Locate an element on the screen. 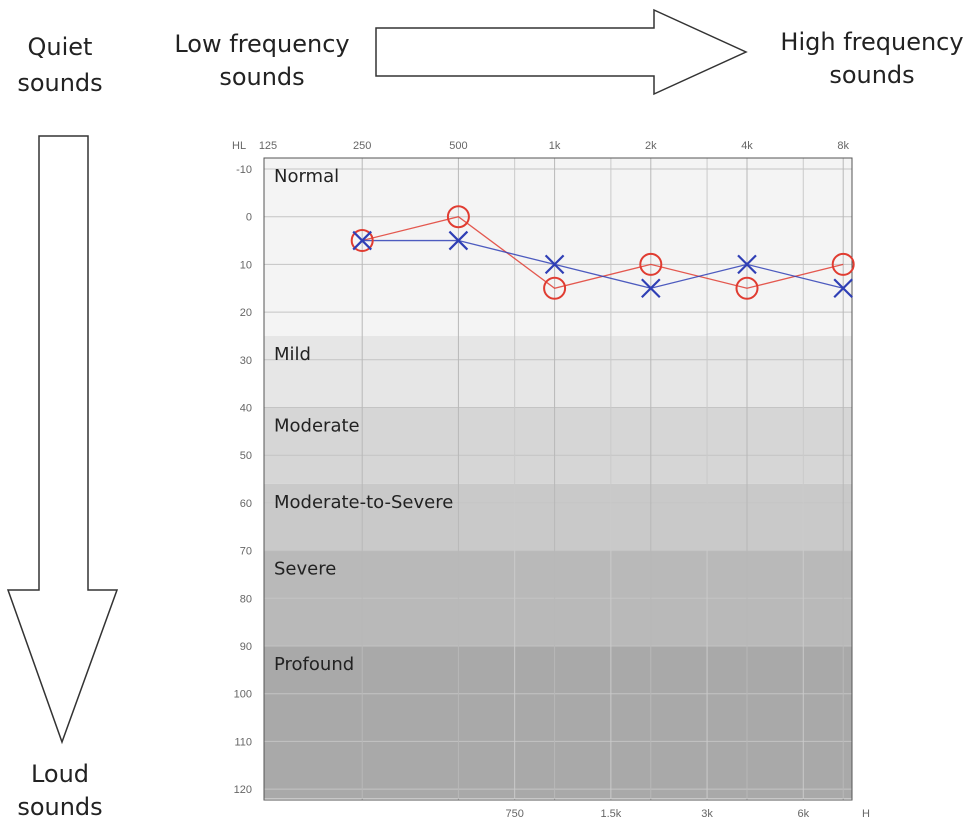 Image resolution: width=972 pixels, height=821 pixels. y-axis-tick-label: -10 is located at coordinates (244, 170).